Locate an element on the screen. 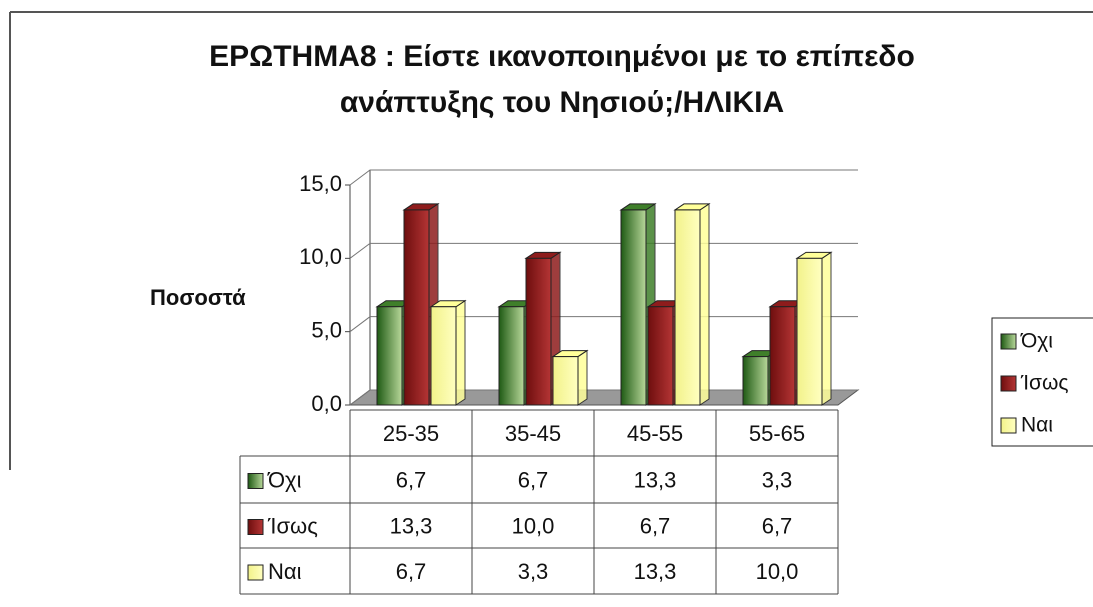 This screenshot has width=1093, height=607. table-row-label: Όχι is located at coordinates (284, 479).